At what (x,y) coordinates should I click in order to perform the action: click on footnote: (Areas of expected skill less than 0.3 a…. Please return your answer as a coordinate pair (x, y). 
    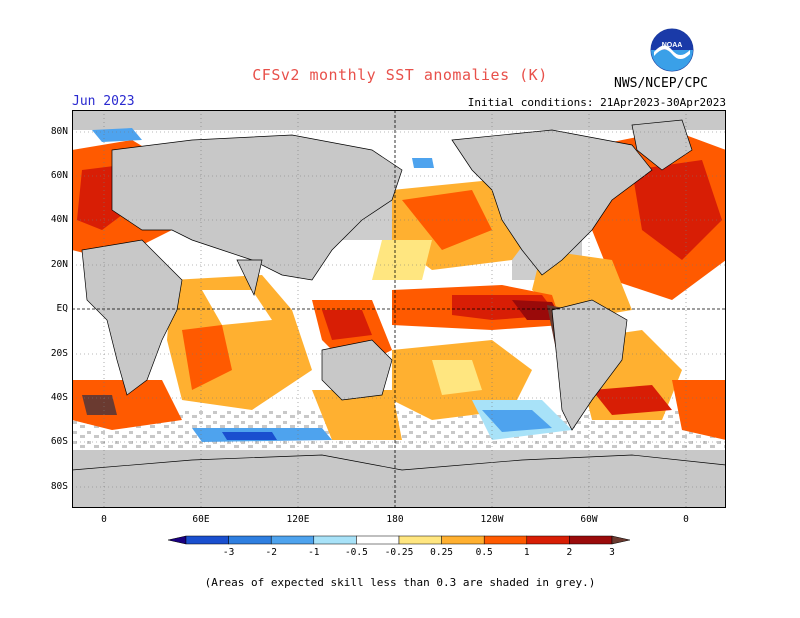
    Looking at the image, I should click on (400, 582).